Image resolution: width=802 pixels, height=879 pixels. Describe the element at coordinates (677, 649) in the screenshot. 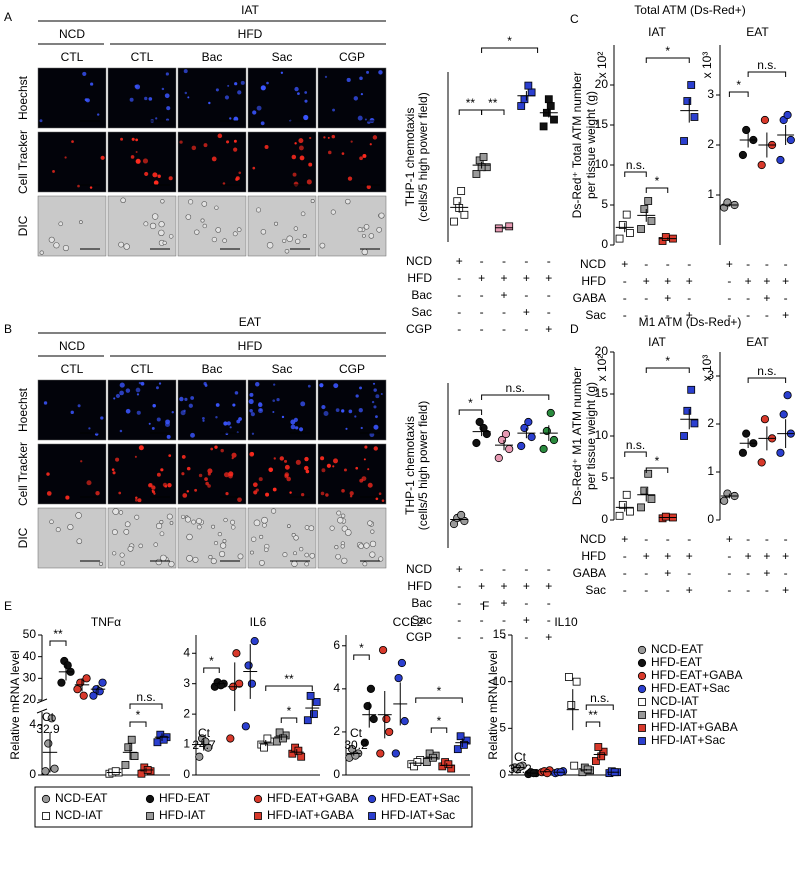

I see `legend-label: NCD-EAT` at that location.